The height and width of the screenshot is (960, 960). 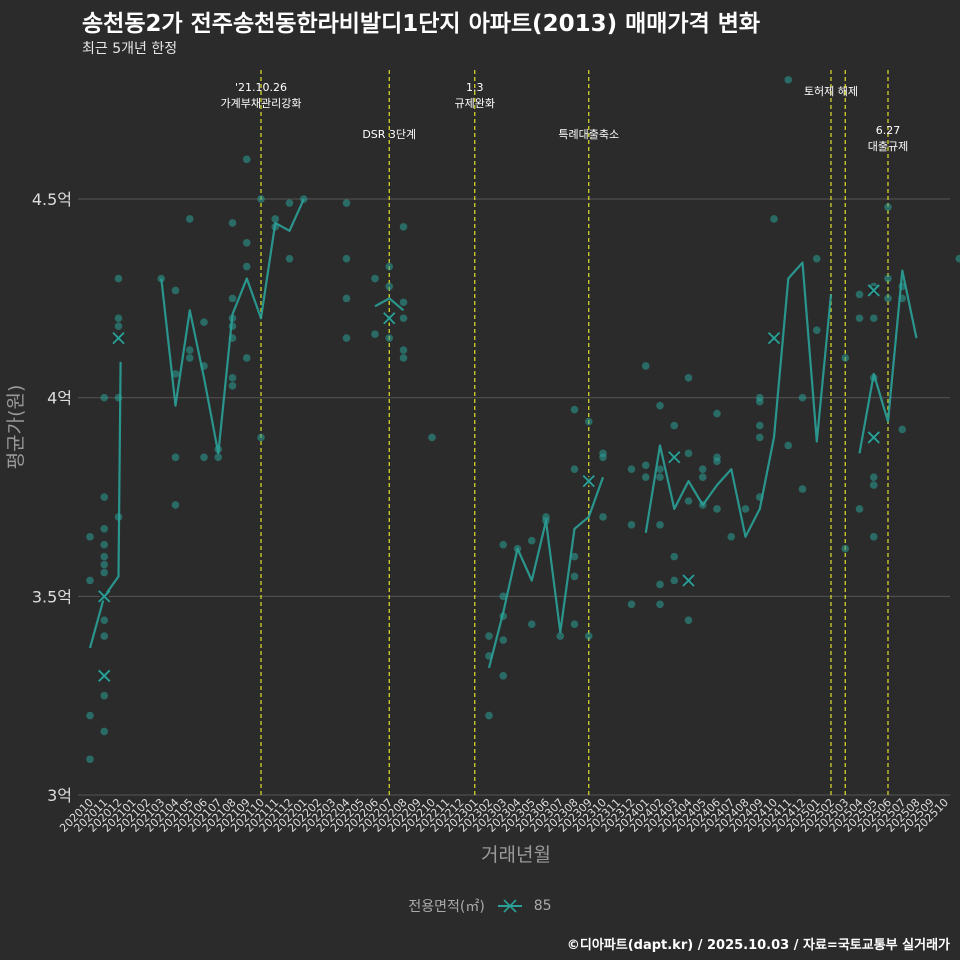 I want to click on y-tick-label: 4.5억, so click(x=52, y=199).